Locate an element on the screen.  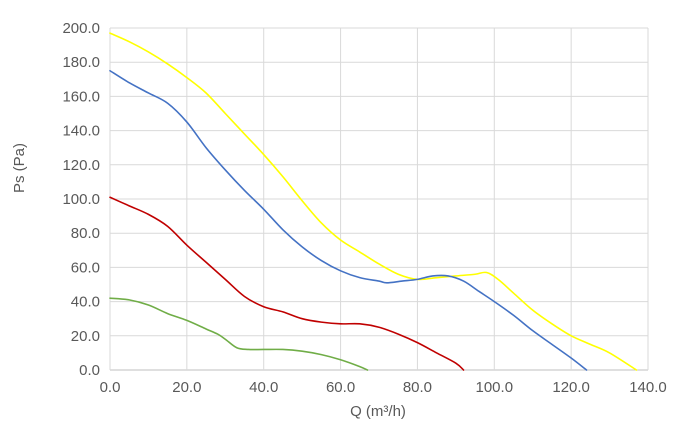
y-tick-label: 180.0 is located at coordinates (81, 62).